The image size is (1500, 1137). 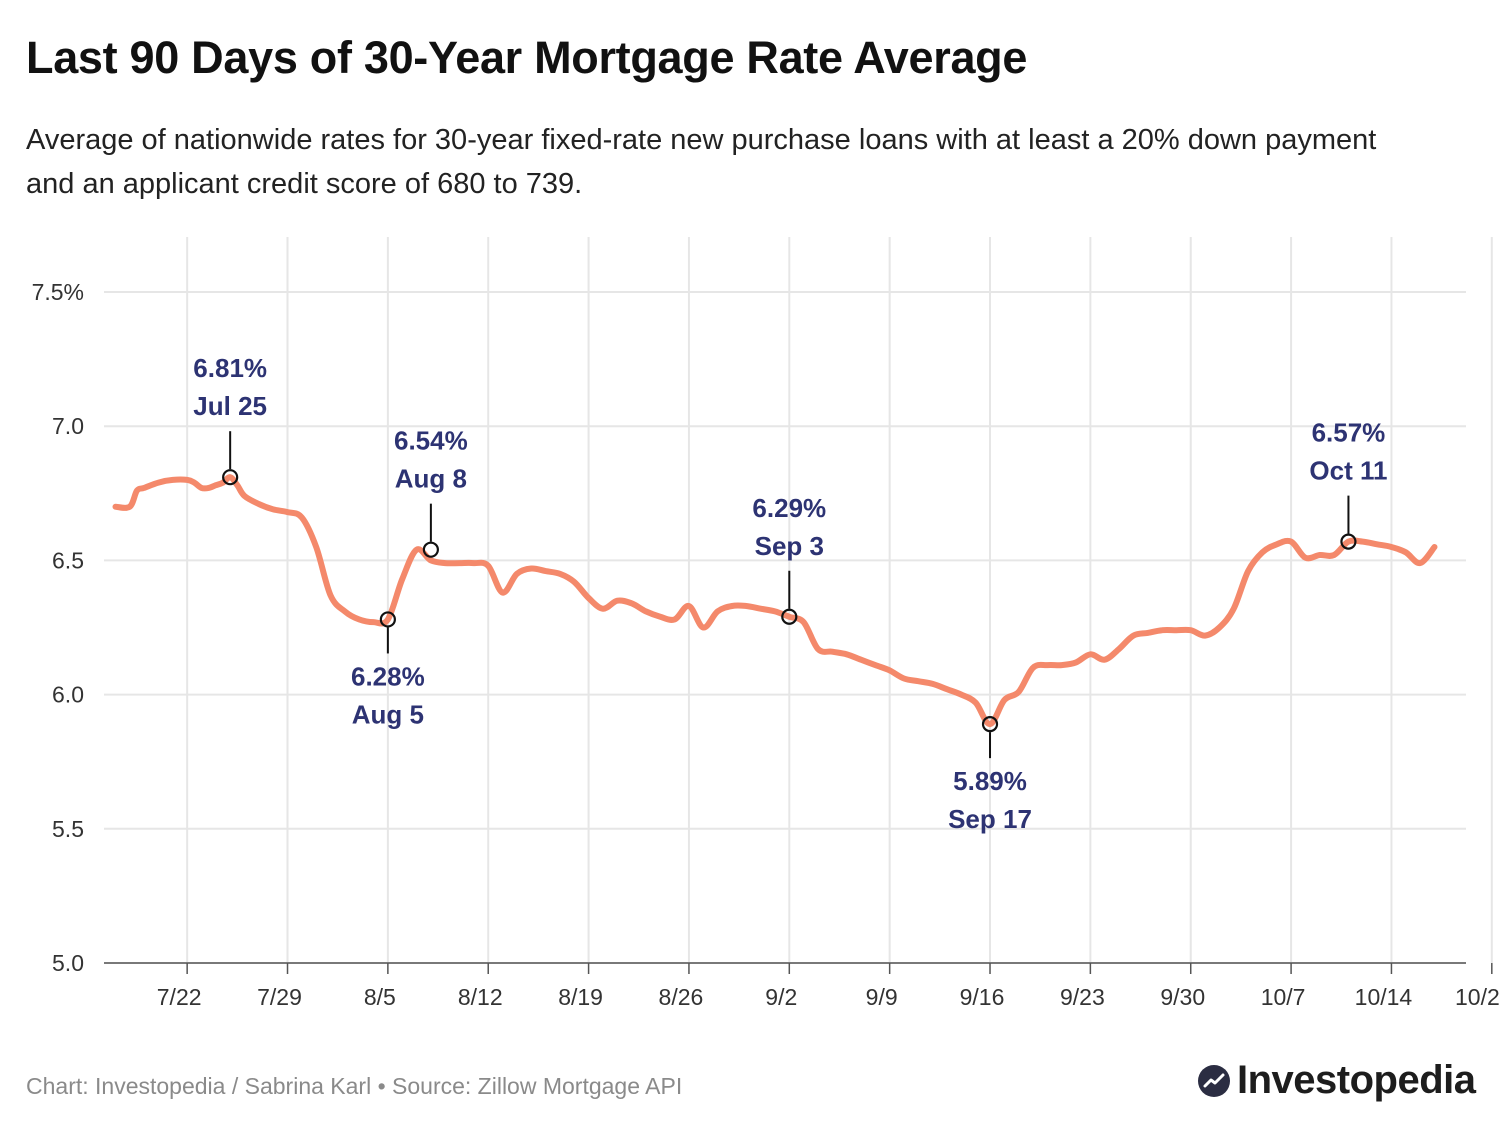 I want to click on annotation-date-label: Aug 8, so click(x=431, y=479).